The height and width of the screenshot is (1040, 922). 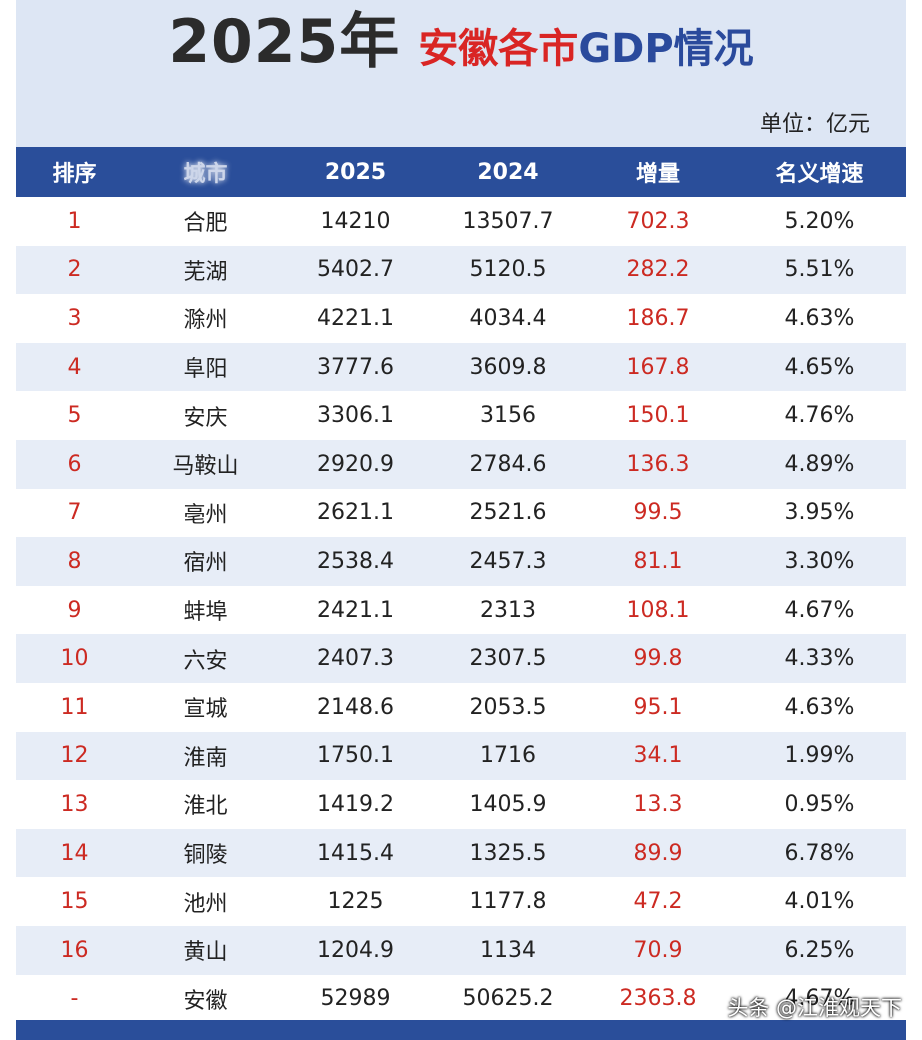 What do you see at coordinates (355, 804) in the screenshot?
I see `cell-gdp-2025: 1419.2` at bounding box center [355, 804].